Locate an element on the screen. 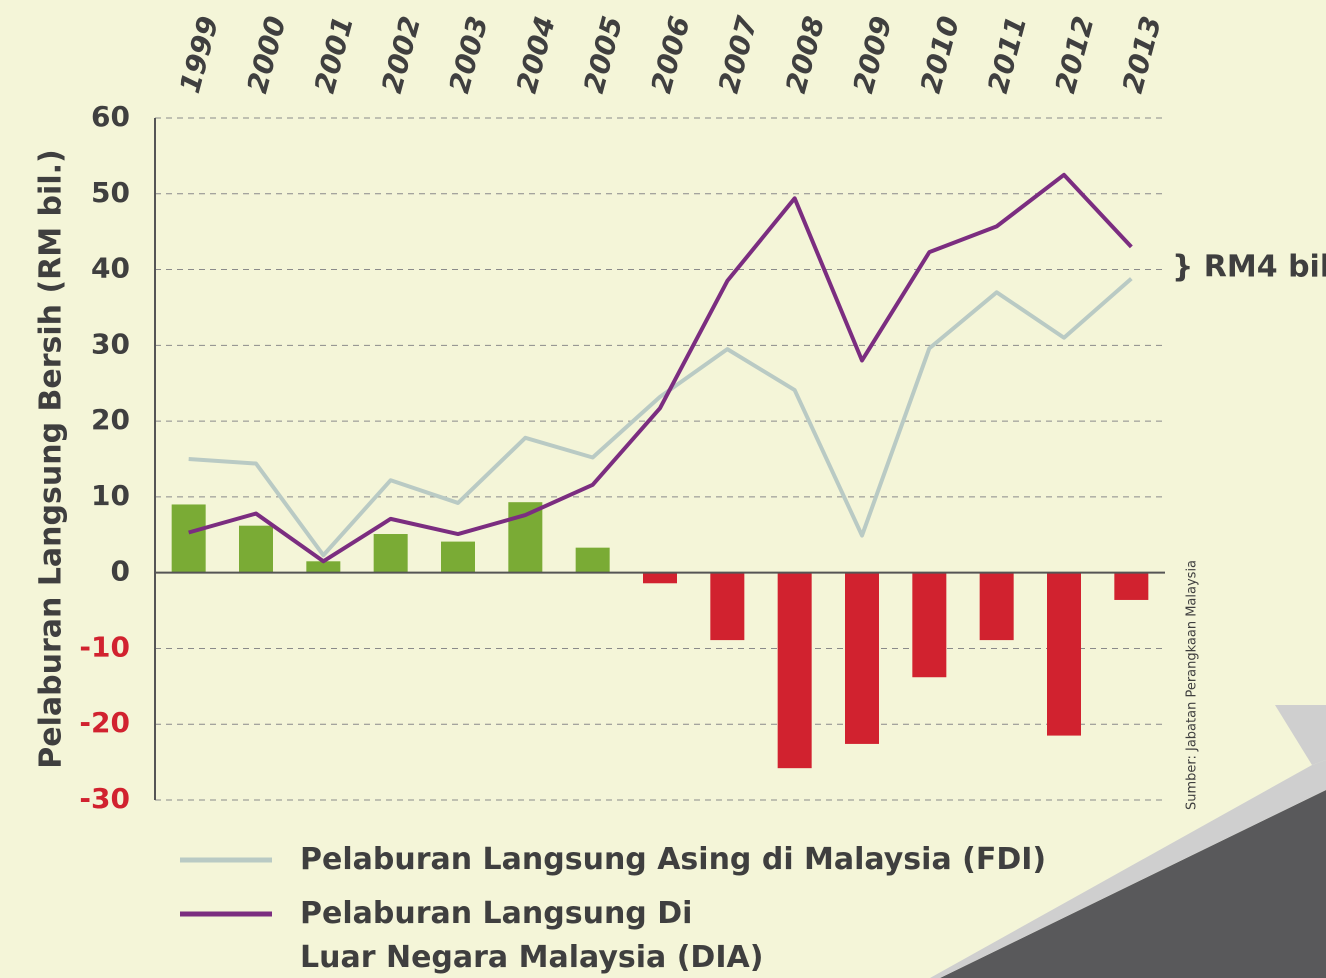 The height and width of the screenshot is (978, 1326). x-tick-label: 2009 is located at coordinates (873, 55).